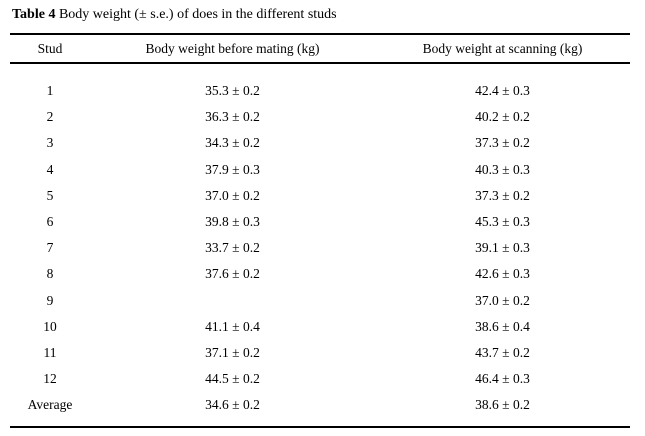 This screenshot has width=645, height=436. Describe the element at coordinates (502, 352) in the screenshot. I see `cell-at-scanning: 43.7 ± 0.2` at that location.